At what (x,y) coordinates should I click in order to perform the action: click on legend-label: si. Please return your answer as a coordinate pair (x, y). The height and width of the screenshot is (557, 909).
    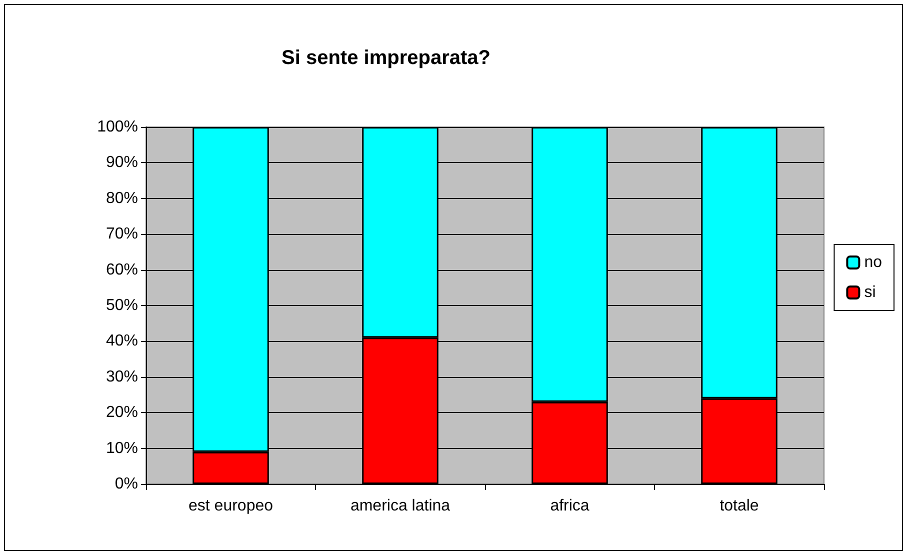
    Looking at the image, I should click on (870, 292).